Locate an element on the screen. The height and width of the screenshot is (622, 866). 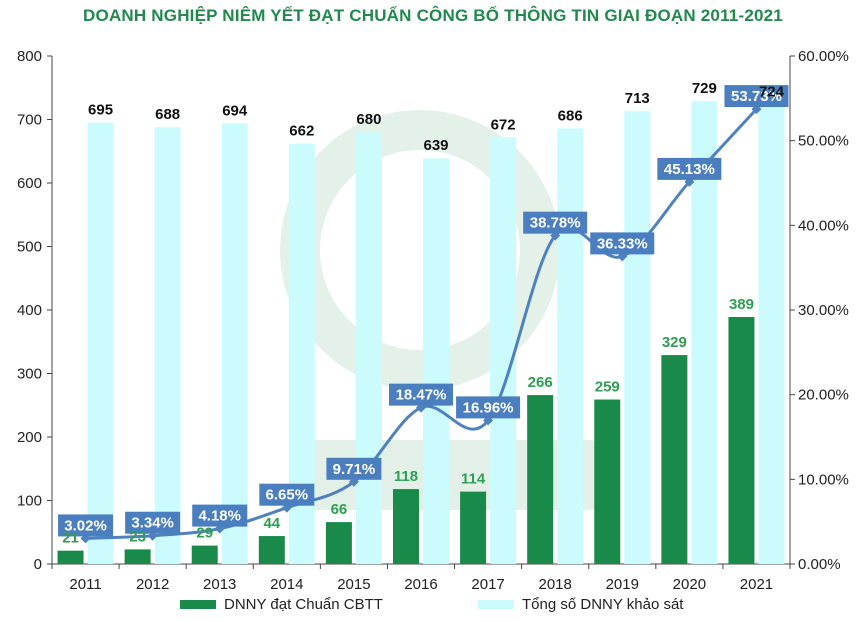
total-value-label: 680 is located at coordinates (368, 119).